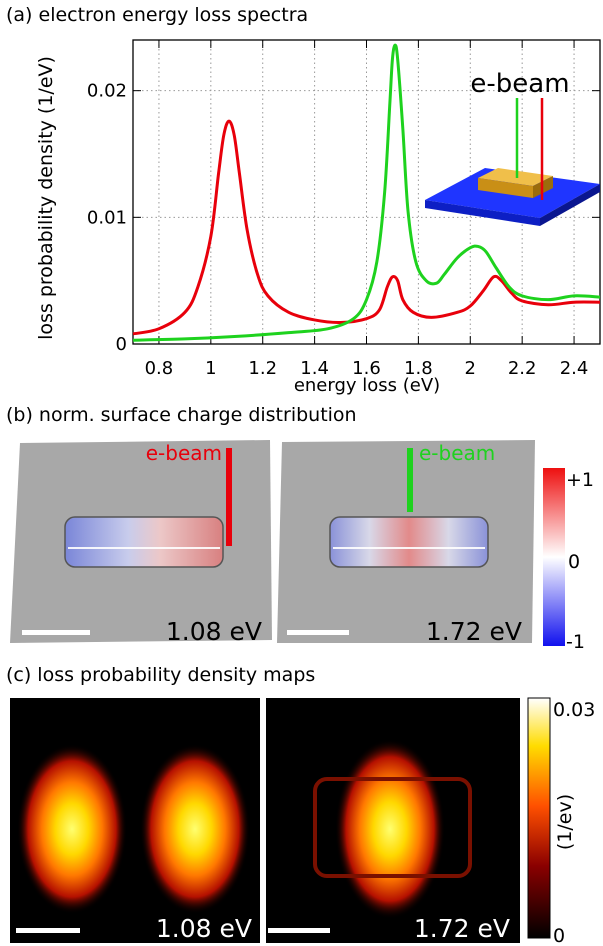 Image resolution: width=603 pixels, height=946 pixels. I want to click on x-tick-label: 1.8, so click(418, 368).